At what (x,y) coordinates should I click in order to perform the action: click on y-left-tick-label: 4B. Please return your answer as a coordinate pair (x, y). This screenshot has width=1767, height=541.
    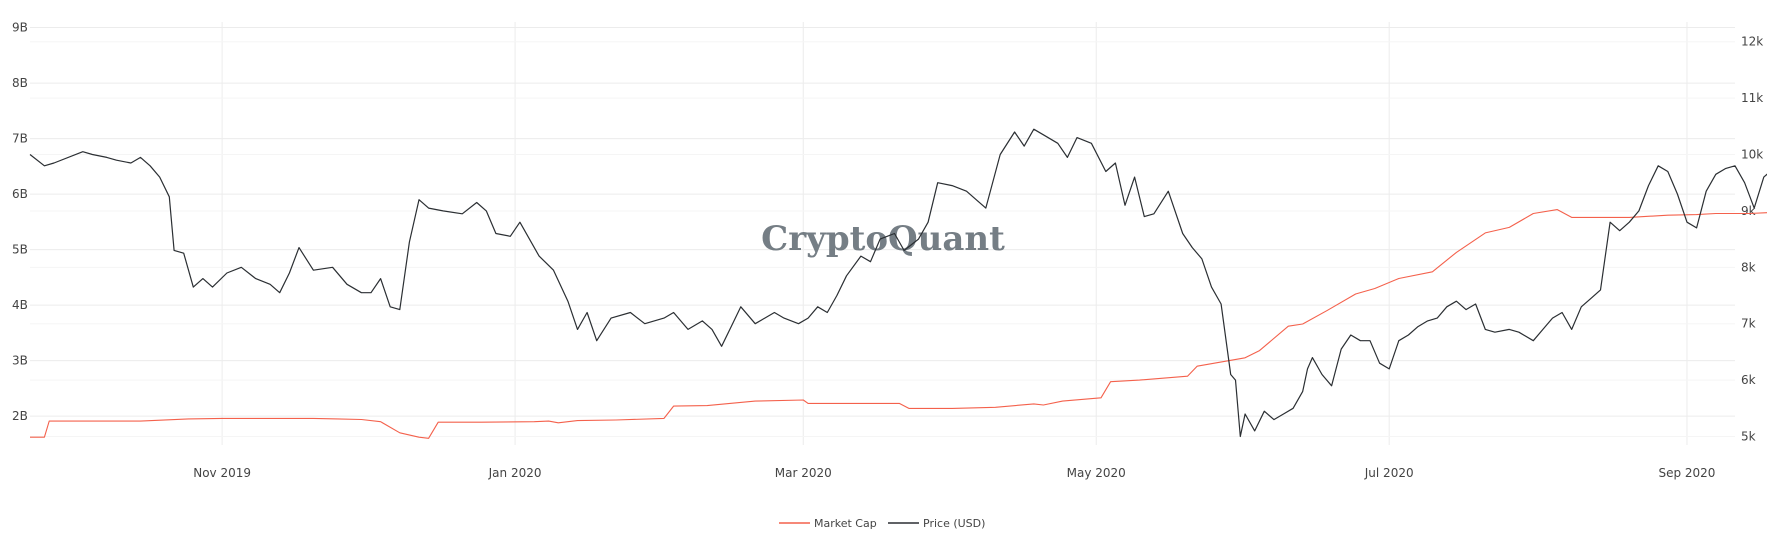
    Looking at the image, I should click on (20, 305).